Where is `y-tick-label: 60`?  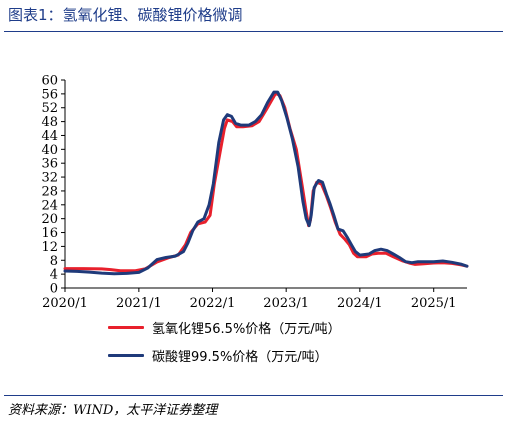
y-tick-label: 60 is located at coordinates (49, 81).